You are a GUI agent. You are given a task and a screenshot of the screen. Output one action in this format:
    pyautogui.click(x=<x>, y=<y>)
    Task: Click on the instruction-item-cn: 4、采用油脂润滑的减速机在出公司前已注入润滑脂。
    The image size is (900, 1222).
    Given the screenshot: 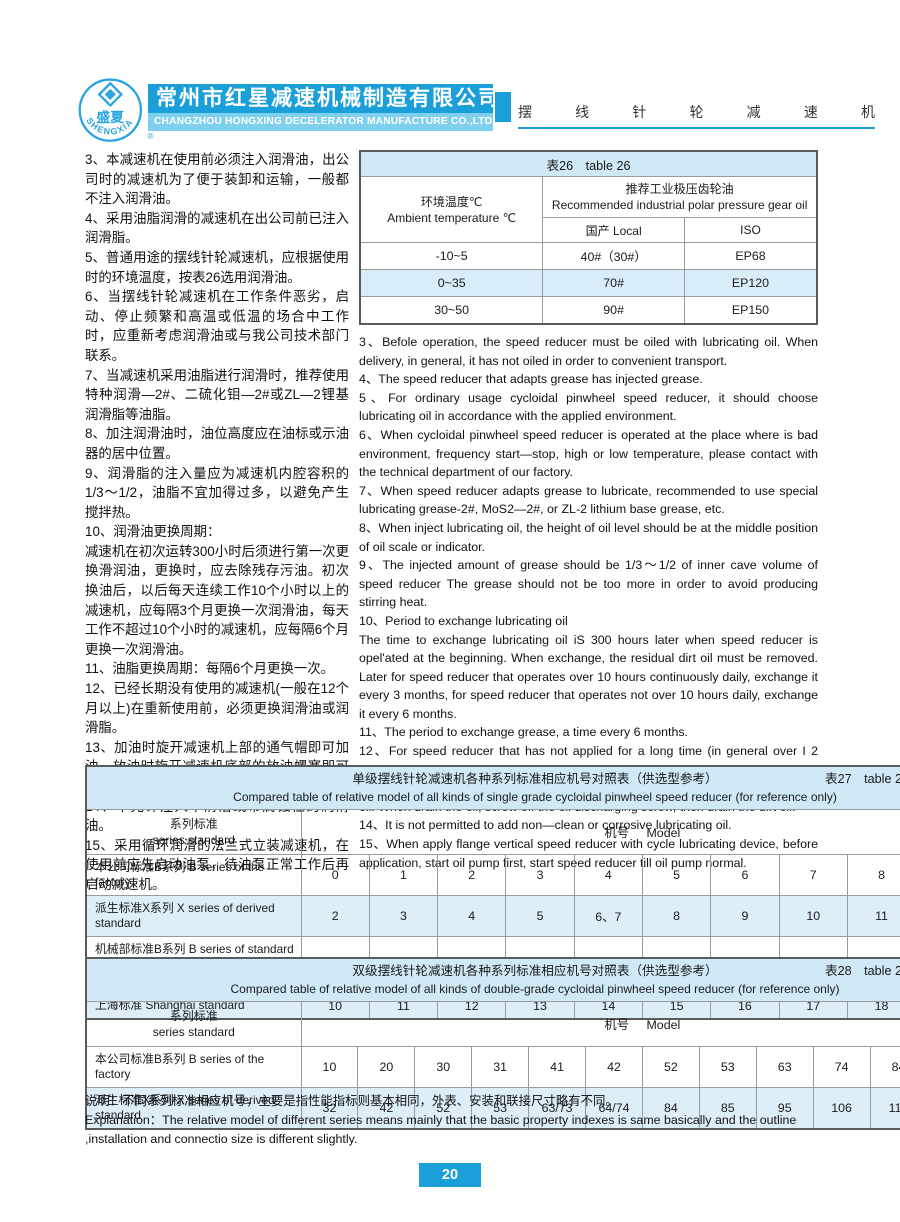 What is the action you would take?
    pyautogui.click(x=217, y=228)
    